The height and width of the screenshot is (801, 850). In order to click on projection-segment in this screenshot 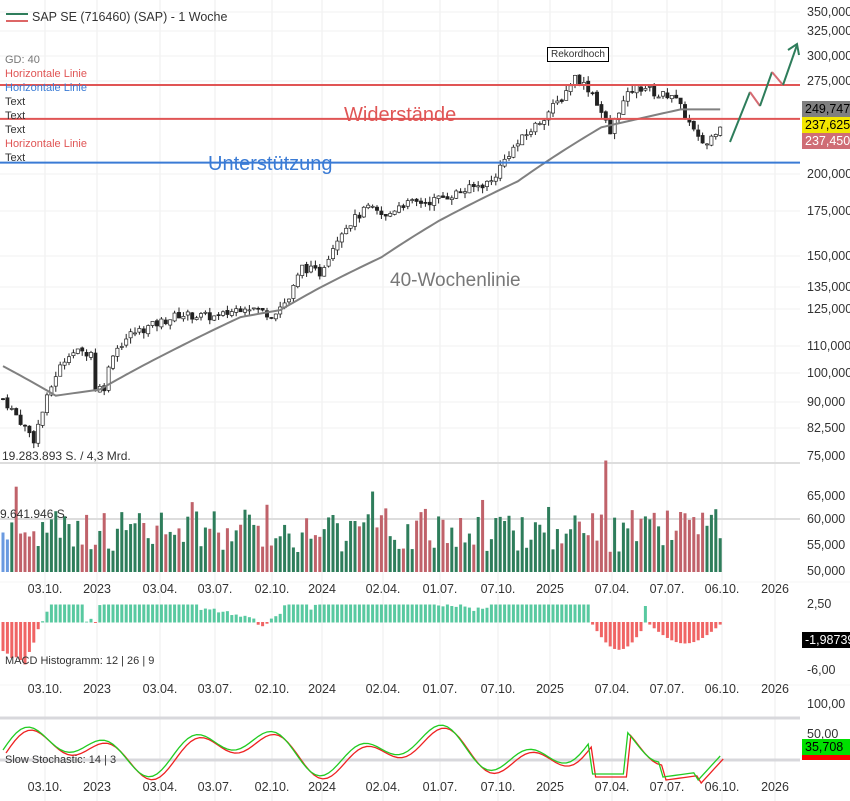, I will do `click(740, 117)`.